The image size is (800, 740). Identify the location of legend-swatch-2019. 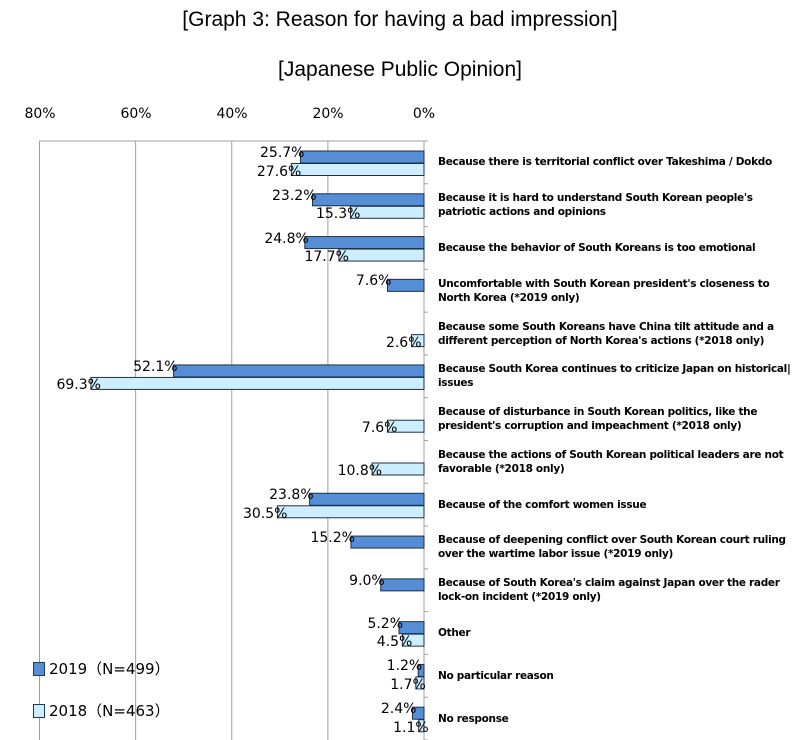
(39, 668).